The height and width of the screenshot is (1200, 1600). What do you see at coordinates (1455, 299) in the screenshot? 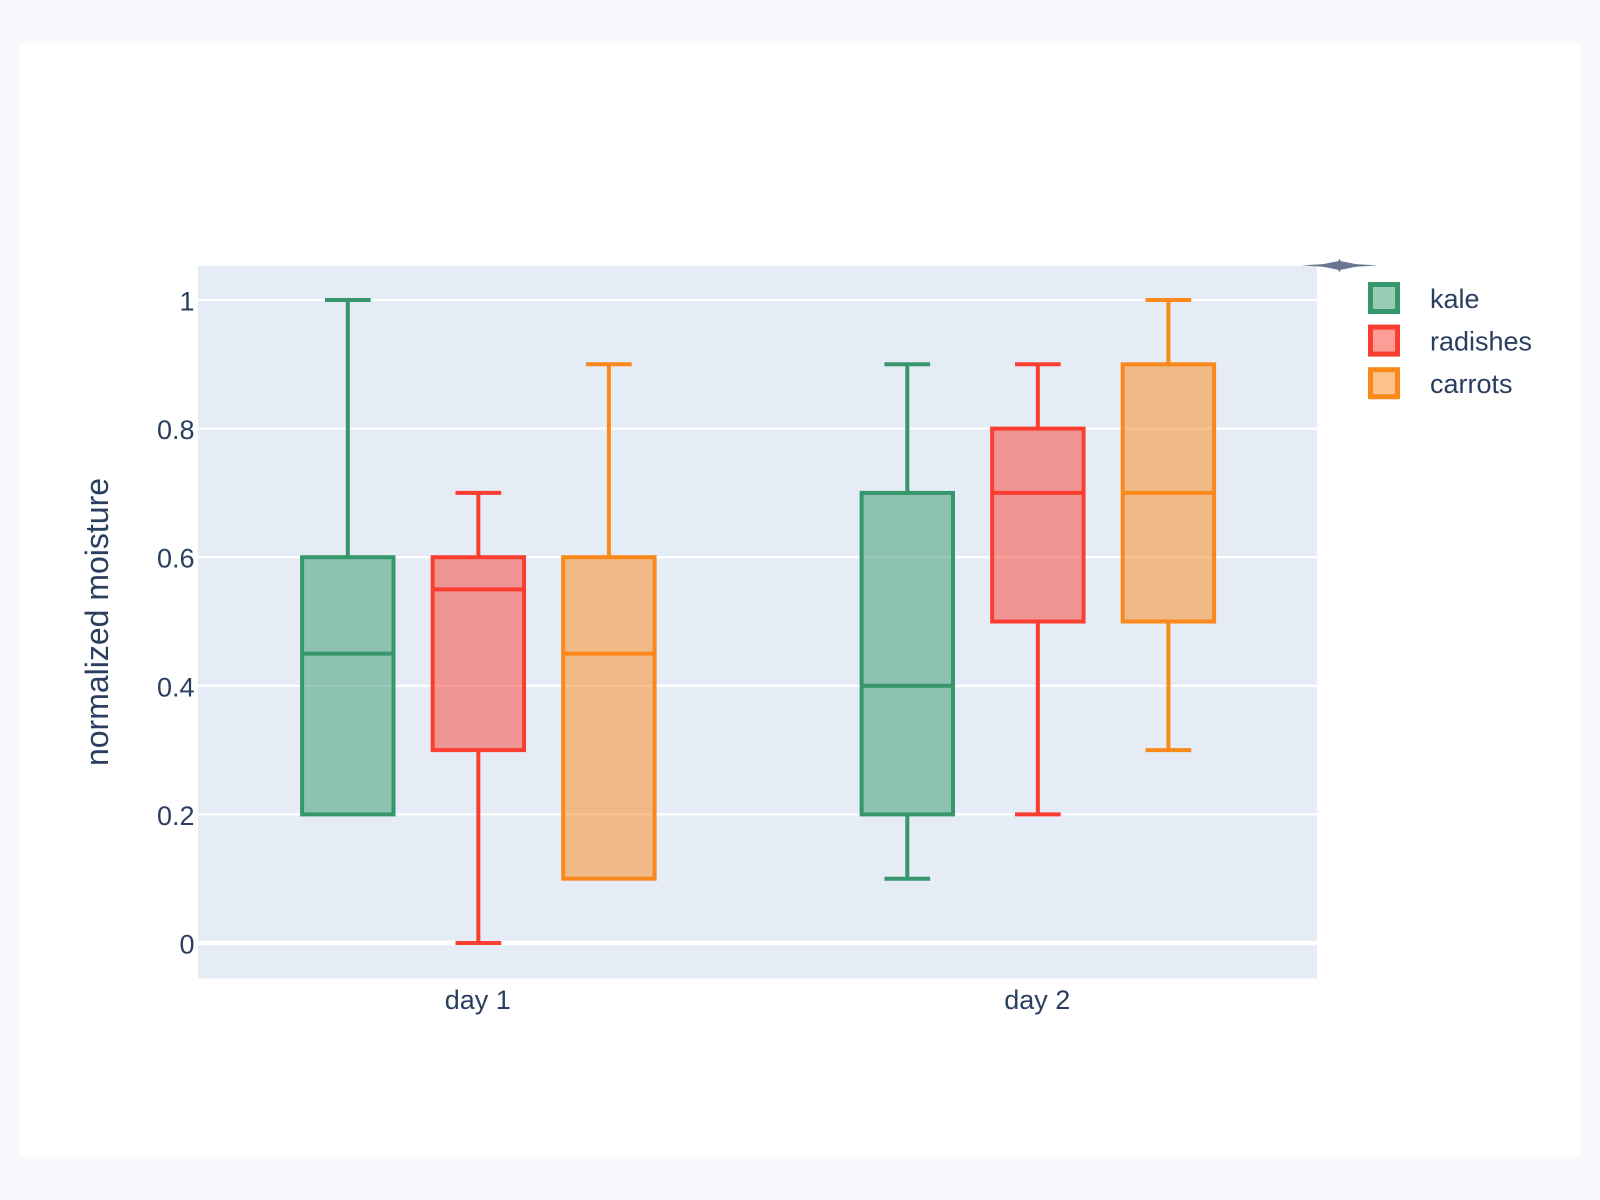
I see `svg-text: kale` at bounding box center [1455, 299].